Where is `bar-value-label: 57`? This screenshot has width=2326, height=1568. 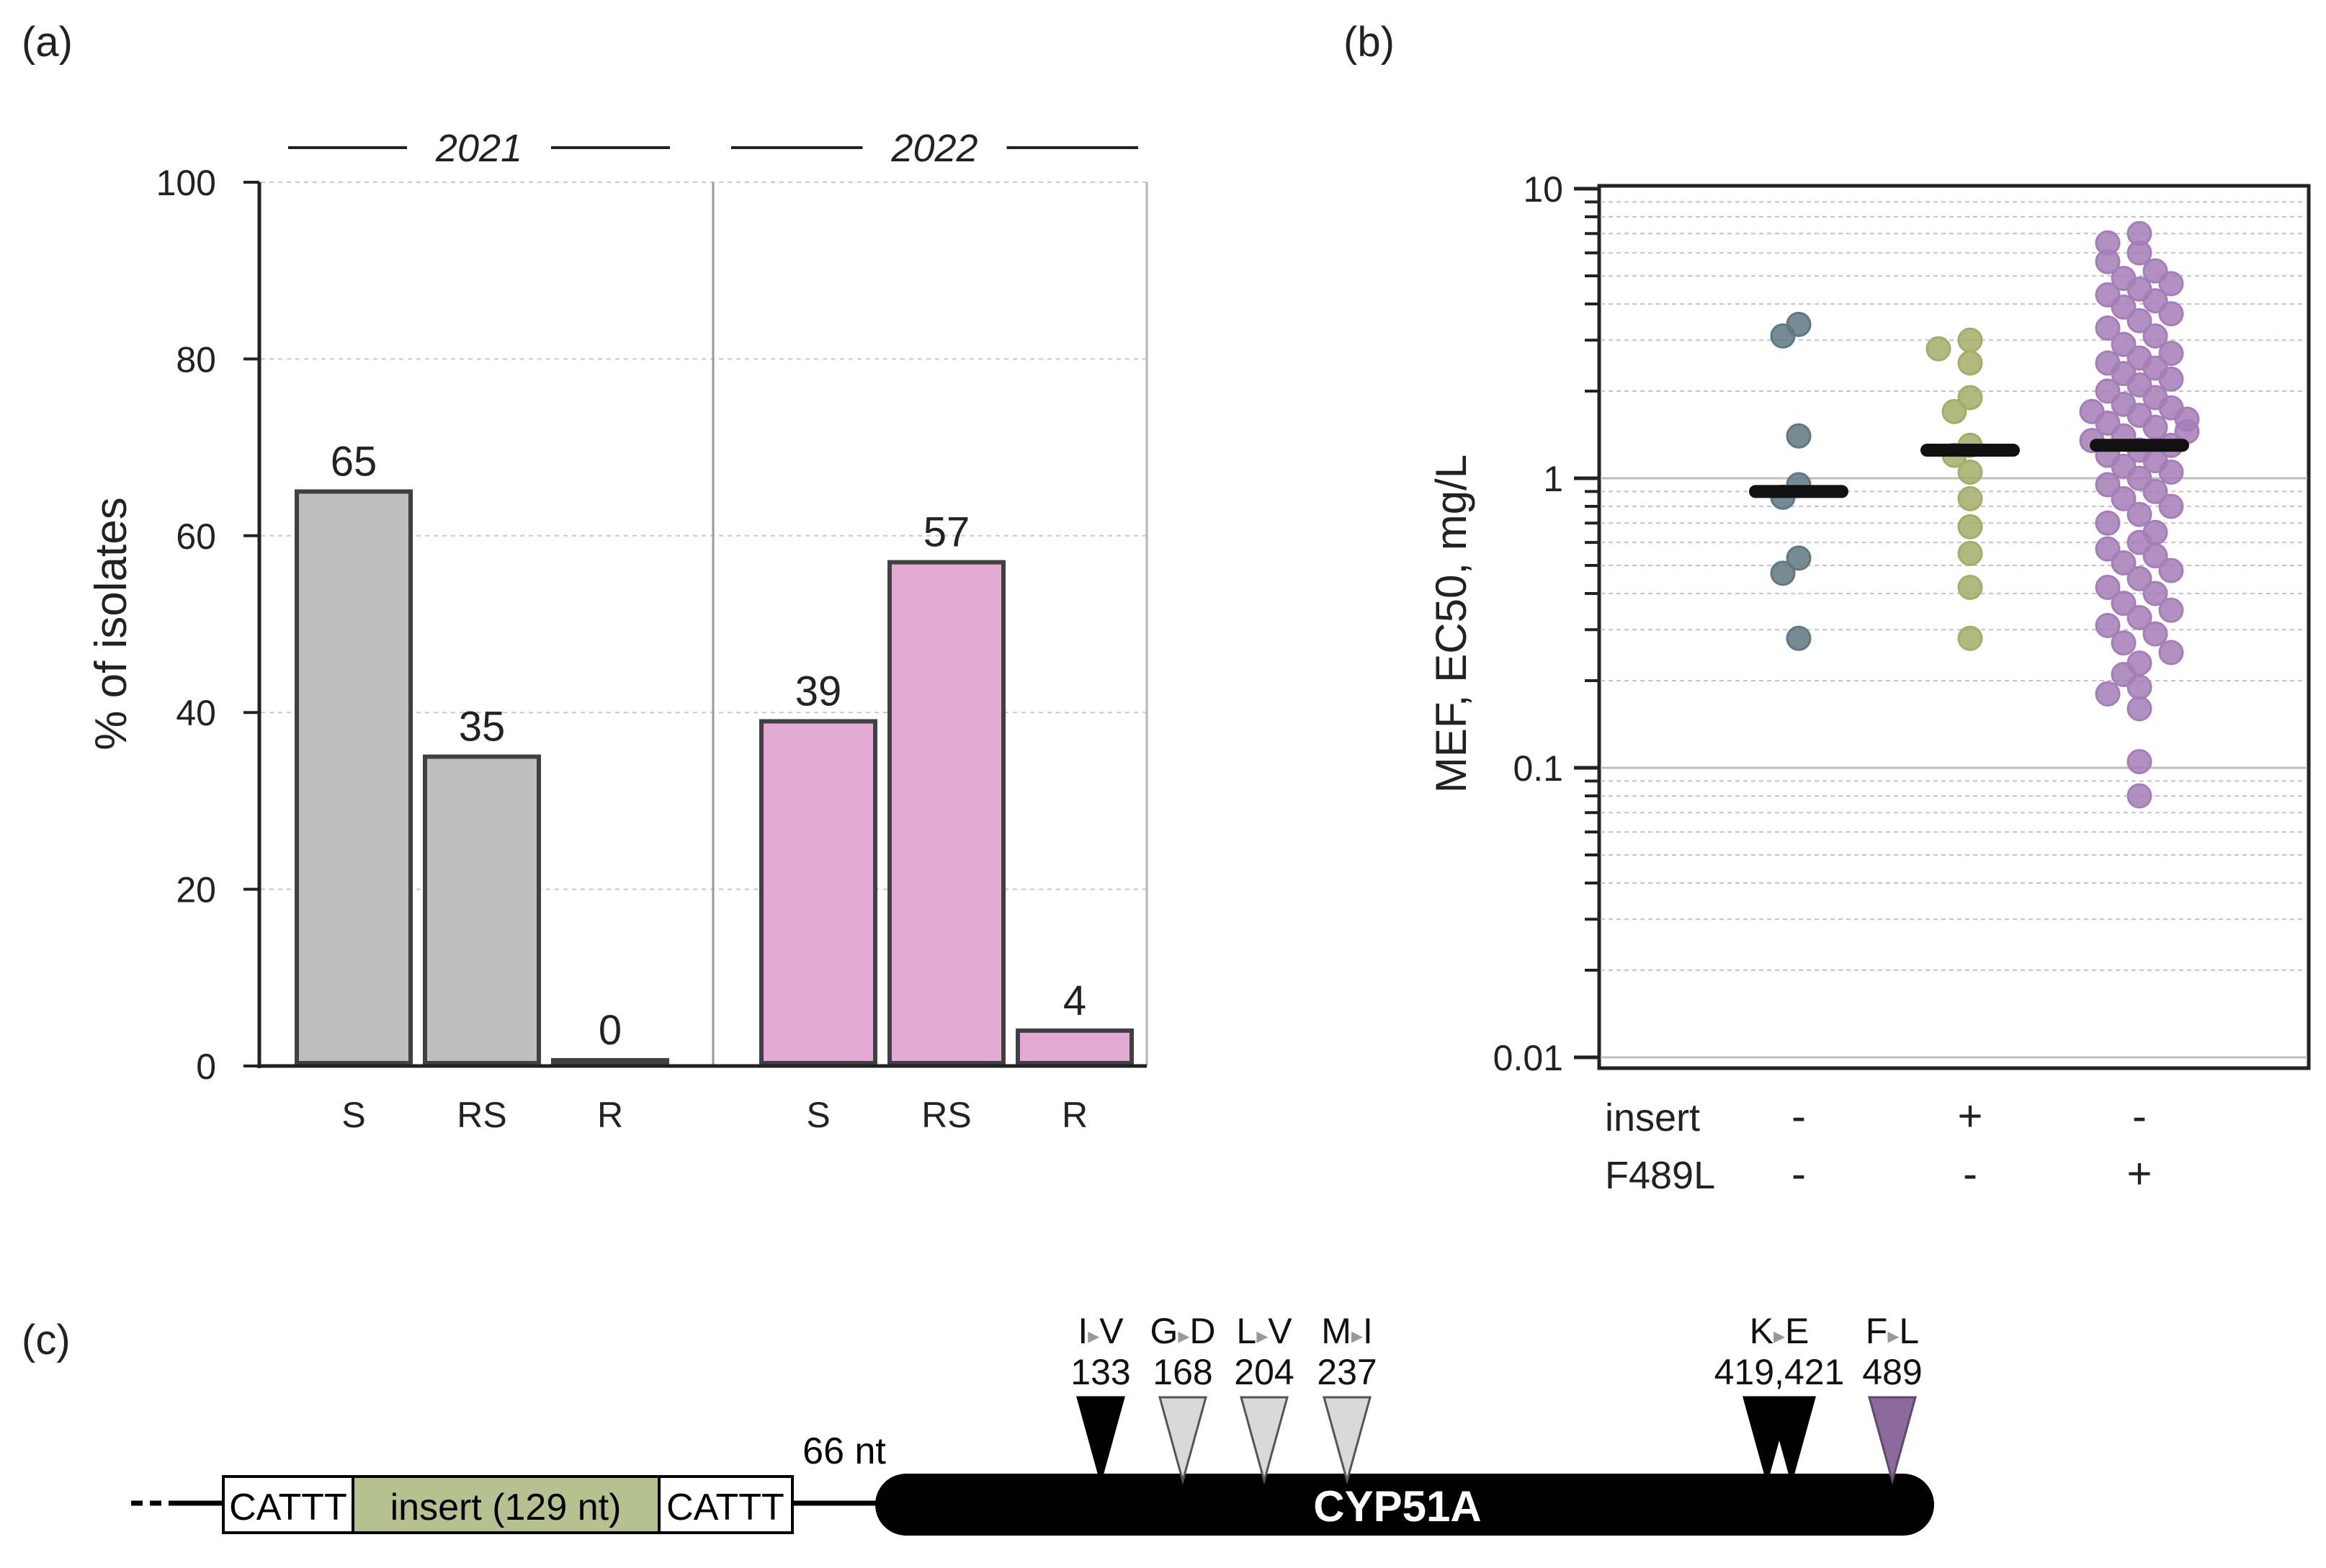
bar-value-label: 57 is located at coordinates (947, 532).